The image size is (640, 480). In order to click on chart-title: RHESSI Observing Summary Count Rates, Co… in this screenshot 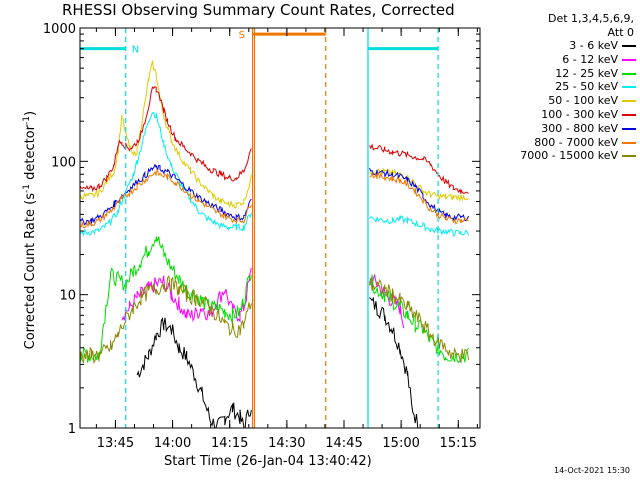, I will do `click(258, 10)`.